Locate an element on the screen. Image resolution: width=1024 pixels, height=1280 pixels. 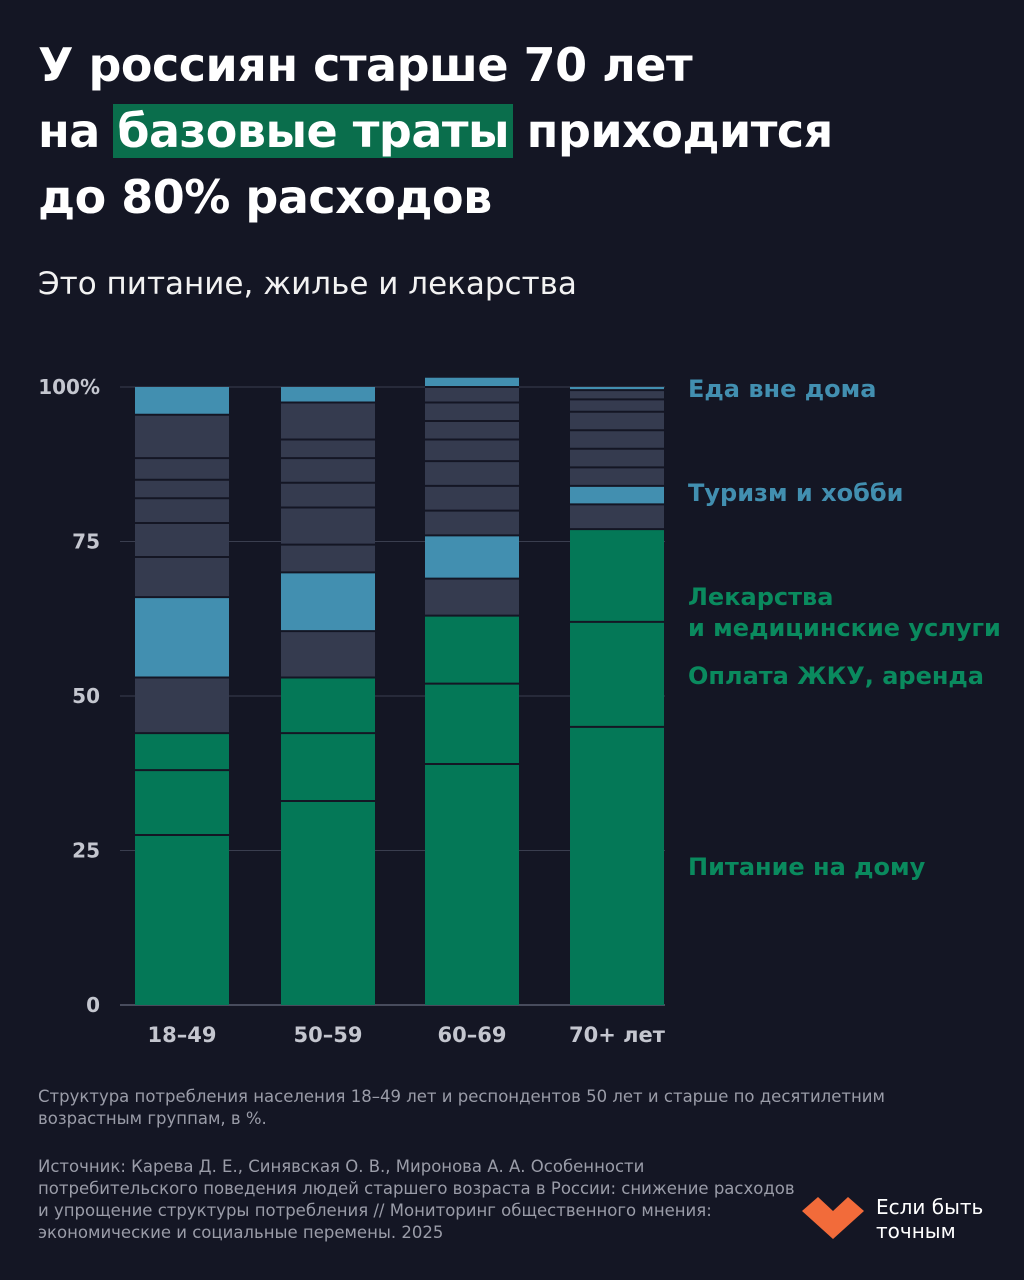
title-line-2: на базовые траты приходится is located at coordinates (518, 131).